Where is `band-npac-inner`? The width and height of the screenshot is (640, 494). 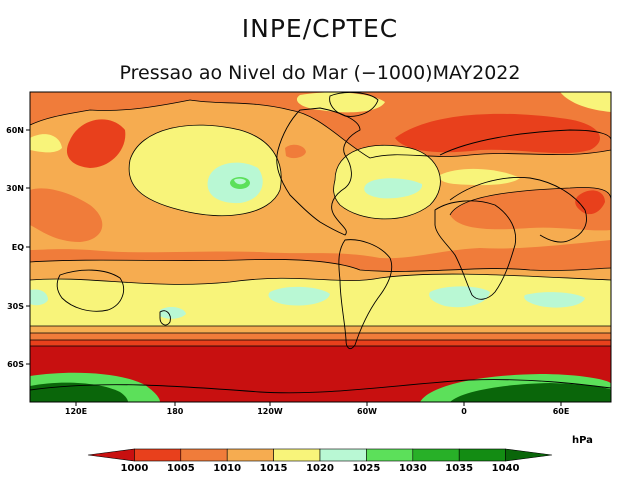 band-npac-inner is located at coordinates (240, 181).